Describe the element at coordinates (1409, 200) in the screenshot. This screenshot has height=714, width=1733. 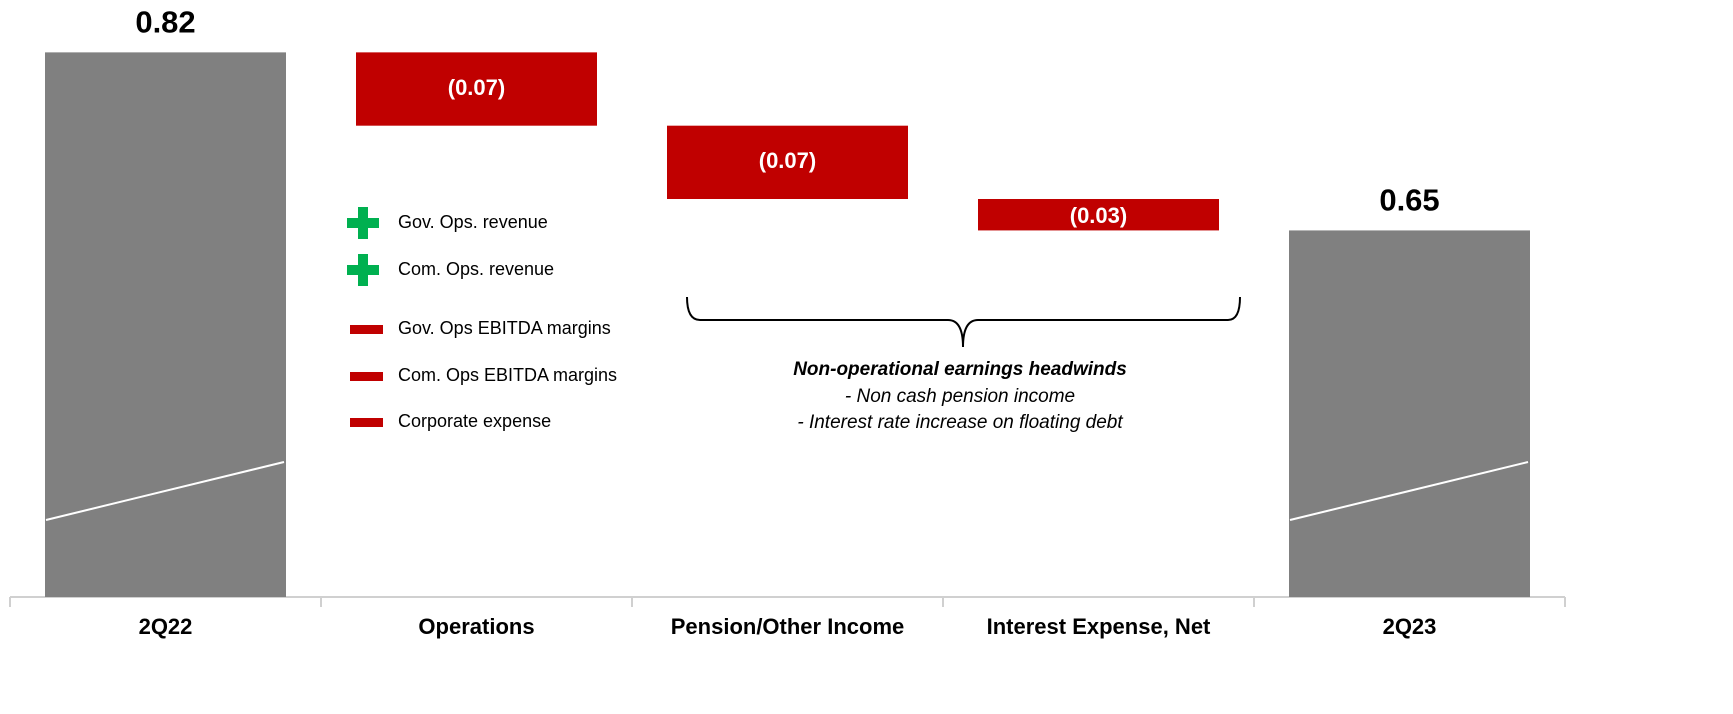
I see `value-label: 0.65` at that location.